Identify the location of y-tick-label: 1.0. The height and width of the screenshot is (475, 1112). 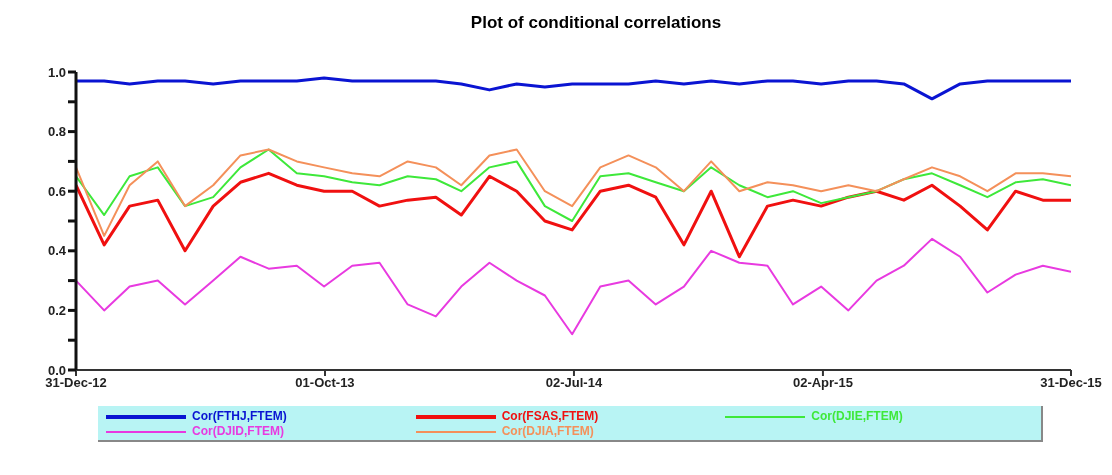
(56, 72).